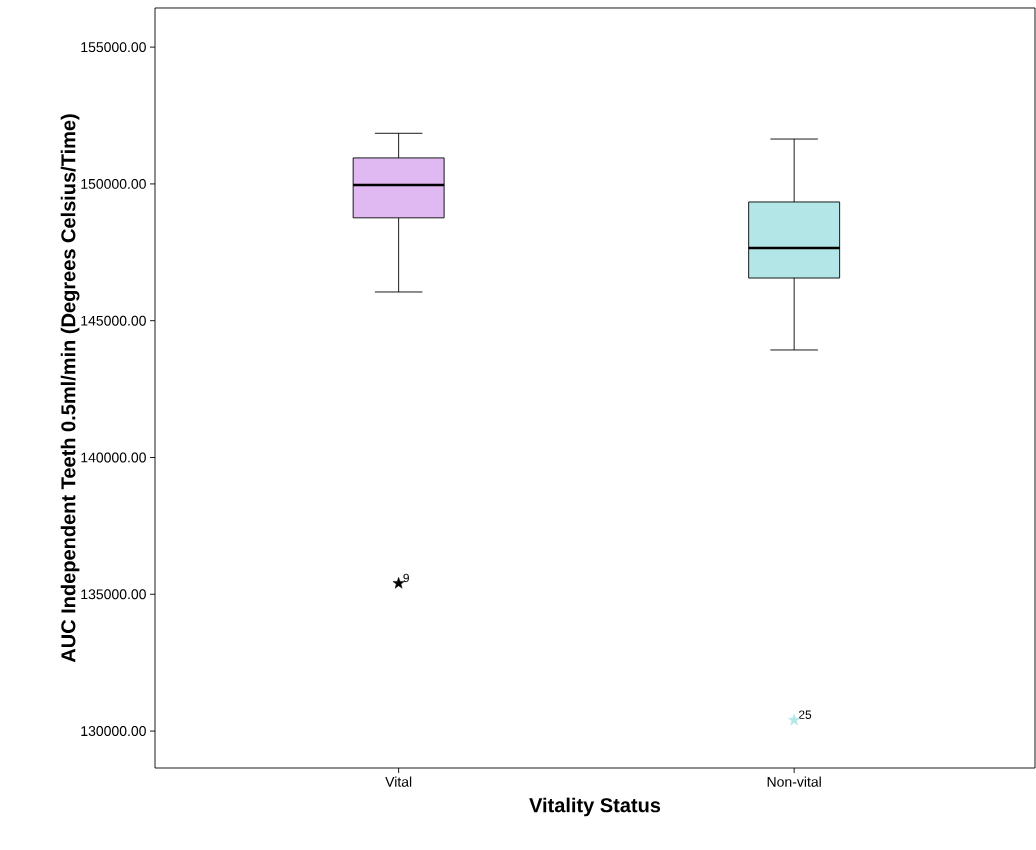 The width and height of the screenshot is (1036, 850). I want to click on x-tick-label: Non-vital, so click(794, 781).